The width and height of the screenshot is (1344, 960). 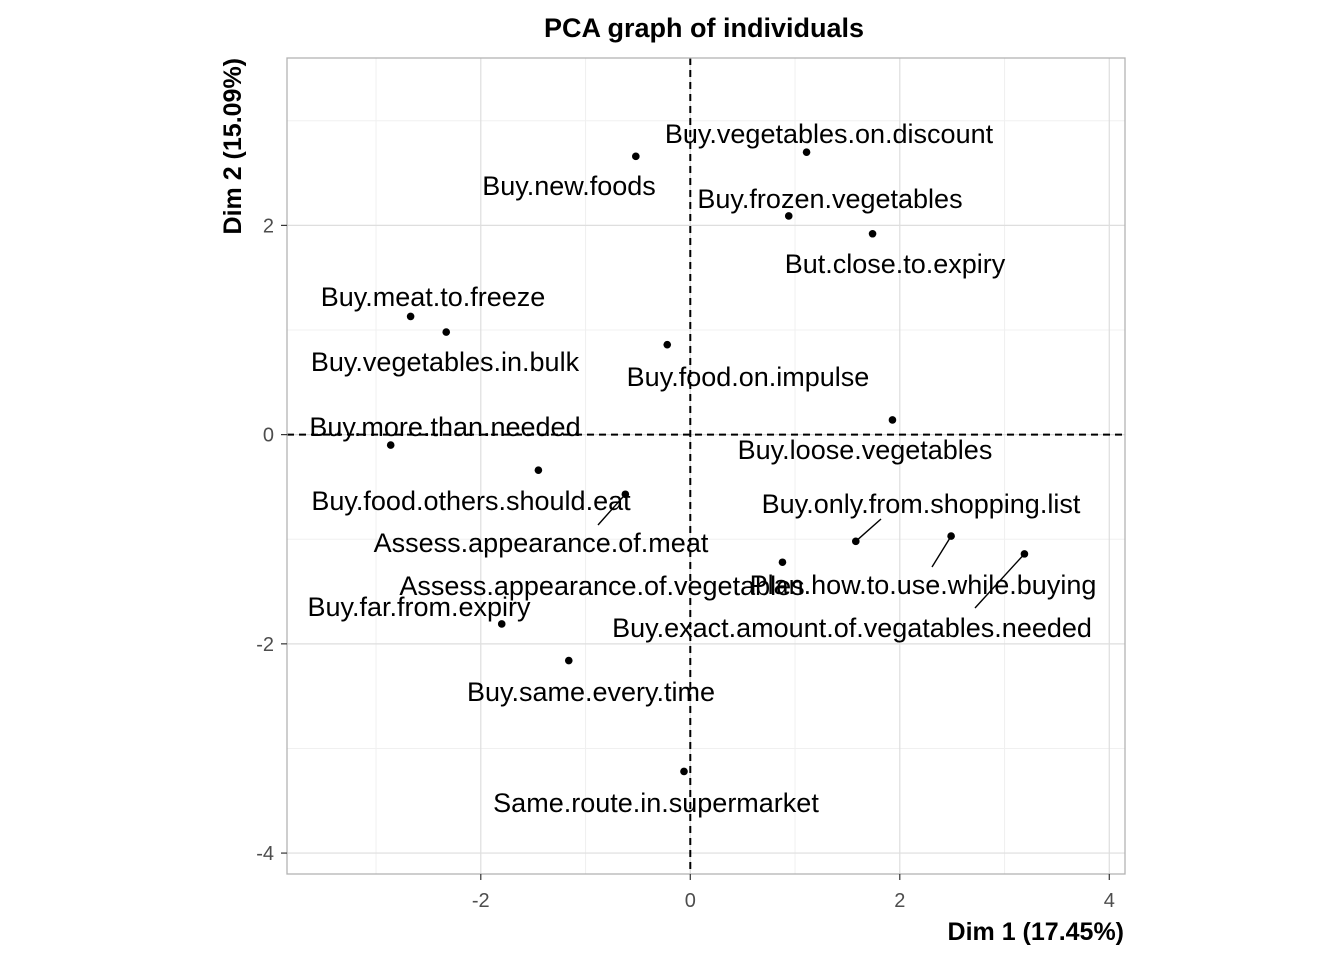 I want to click on chart-title: PCA graph of individuals, so click(x=704, y=28).